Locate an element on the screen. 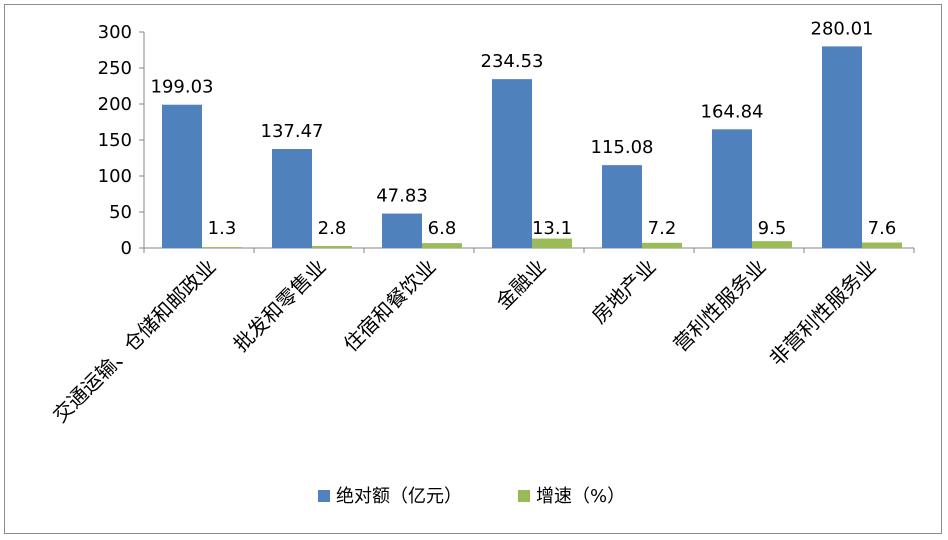  data-label: 2.8 is located at coordinates (332, 228).